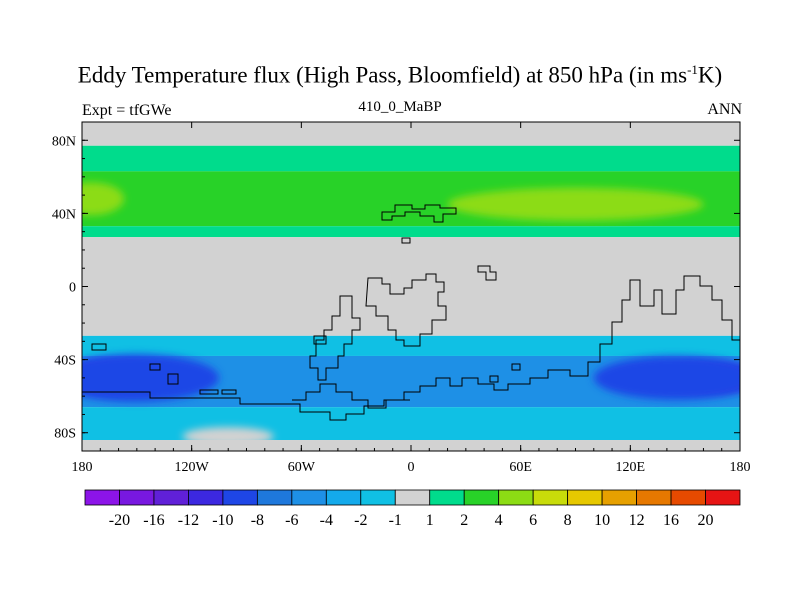 This screenshot has height=600, width=800. What do you see at coordinates (64, 214) in the screenshot?
I see `y-tick-label: 40N` at bounding box center [64, 214].